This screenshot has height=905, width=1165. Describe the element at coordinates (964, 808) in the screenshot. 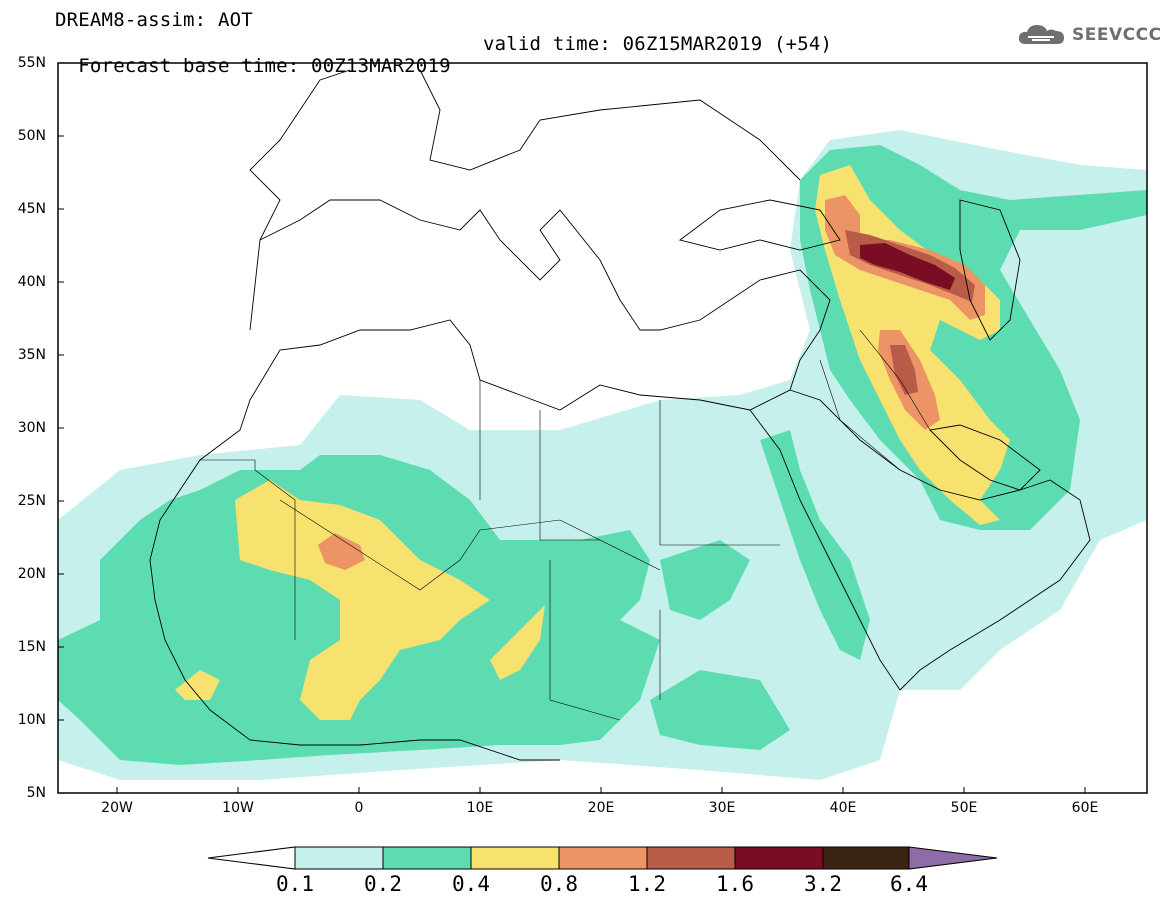

I see `lon-label: 50E` at that location.